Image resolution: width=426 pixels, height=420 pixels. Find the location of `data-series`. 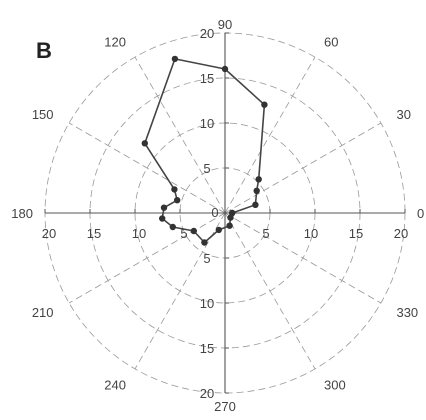

data-series is located at coordinates (204, 150).